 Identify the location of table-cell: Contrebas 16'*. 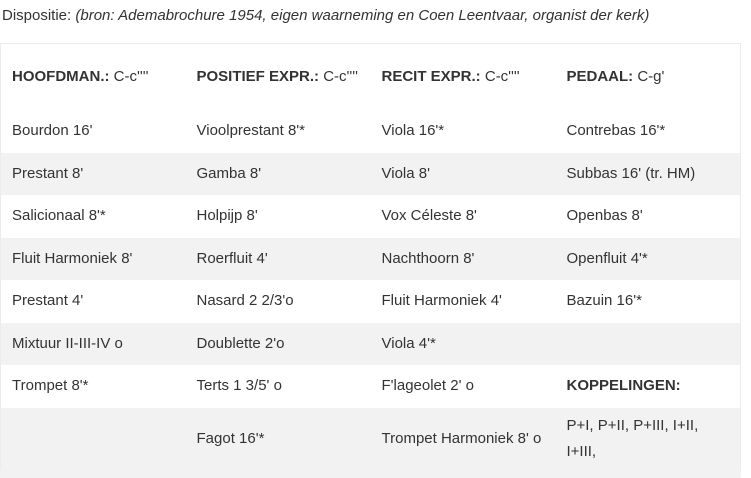
(616, 131).